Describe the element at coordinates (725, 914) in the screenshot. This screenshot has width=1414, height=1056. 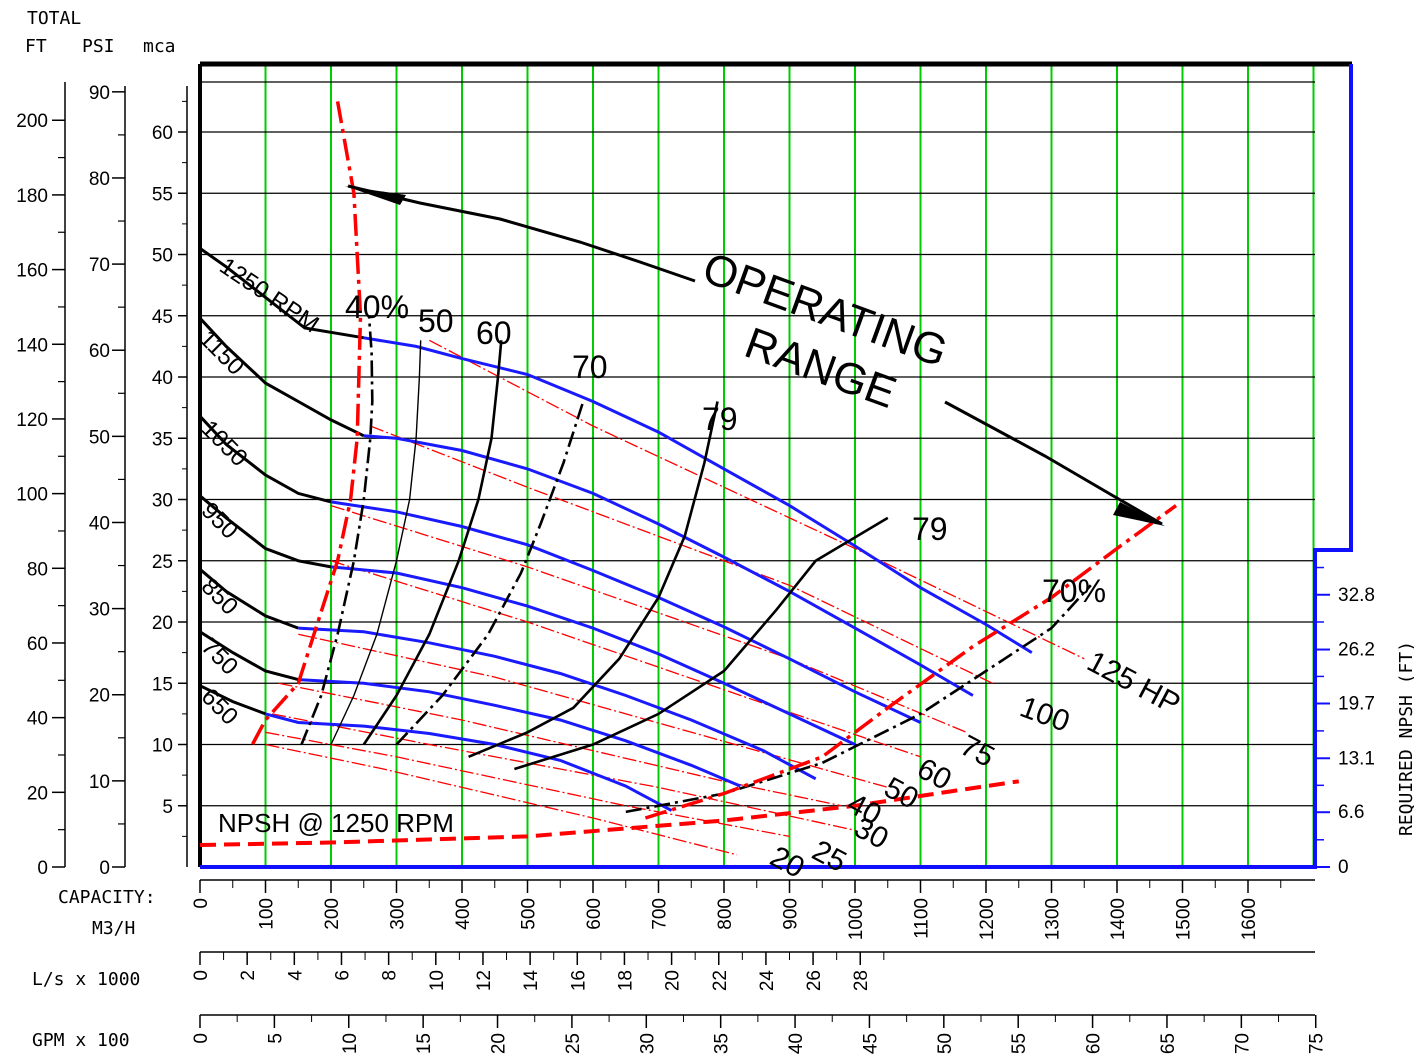
I see `m3h-tick-label: 800` at that location.